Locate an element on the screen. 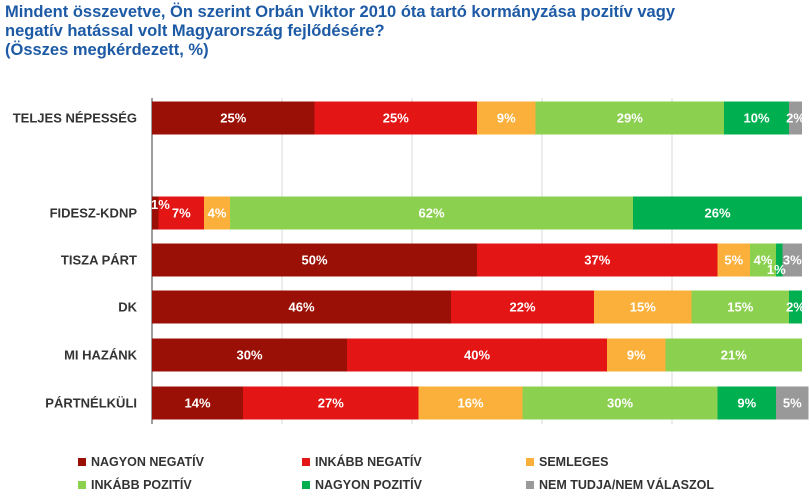 This screenshot has height=501, width=810. data-label: 62% is located at coordinates (431, 213).